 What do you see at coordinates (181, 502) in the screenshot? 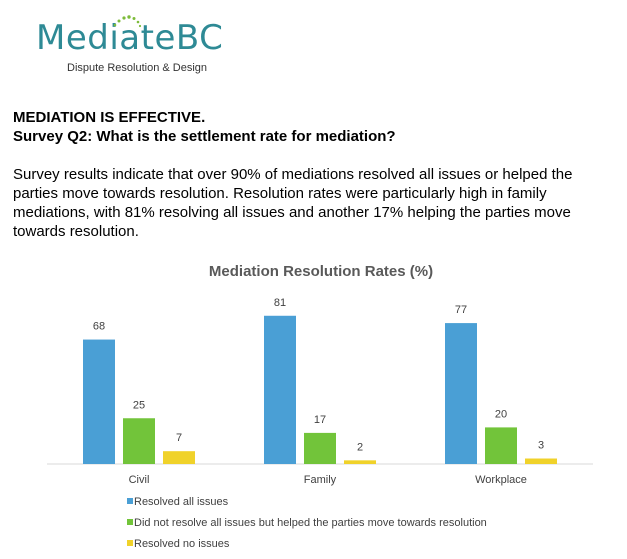
I see `legend-label-1: Resolved all issues` at bounding box center [181, 502].